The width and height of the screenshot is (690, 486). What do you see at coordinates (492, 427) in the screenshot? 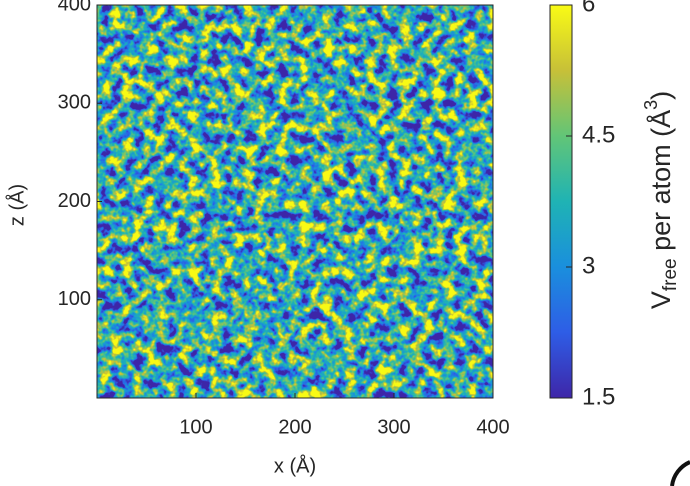
I see `x-tick-label: 400` at bounding box center [492, 427].